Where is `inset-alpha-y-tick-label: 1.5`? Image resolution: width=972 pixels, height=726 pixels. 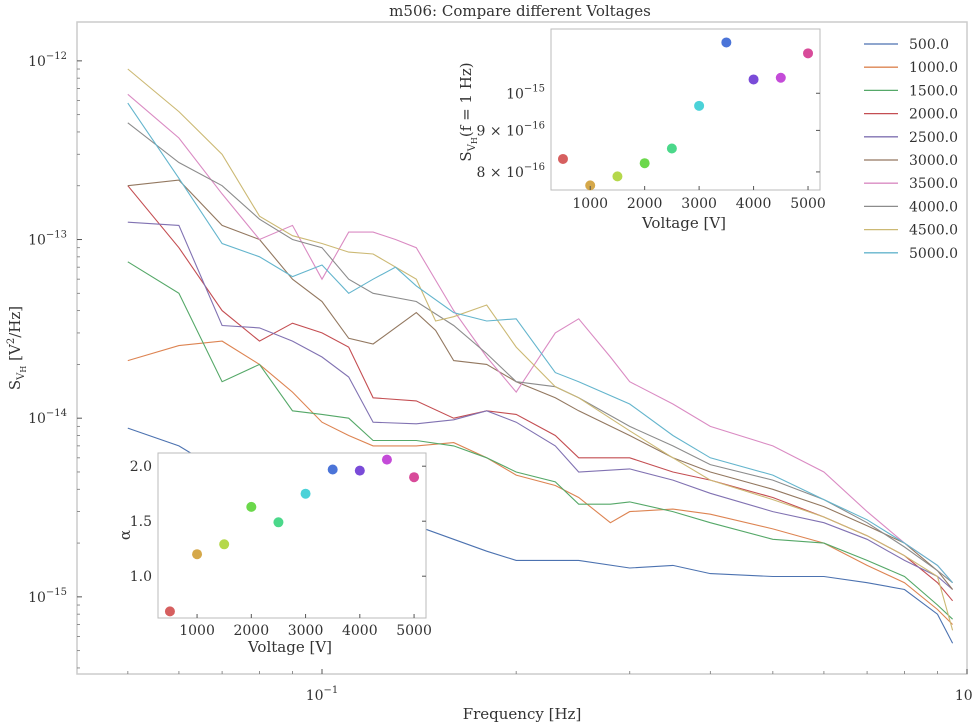 inset-alpha-y-tick-label: 1.5 is located at coordinates (141, 522).